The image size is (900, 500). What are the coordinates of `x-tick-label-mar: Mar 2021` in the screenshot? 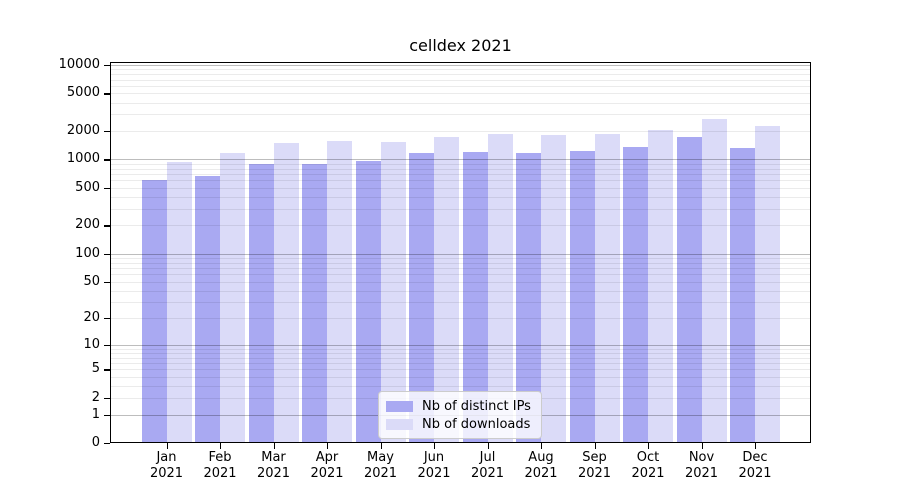 It's located at (273, 465).